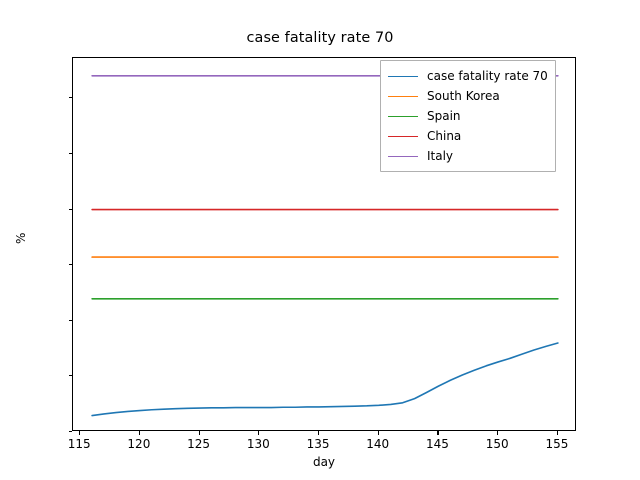 Image resolution: width=640 pixels, height=480 pixels. I want to click on legend-item: case fatality rate 70, so click(468, 76).